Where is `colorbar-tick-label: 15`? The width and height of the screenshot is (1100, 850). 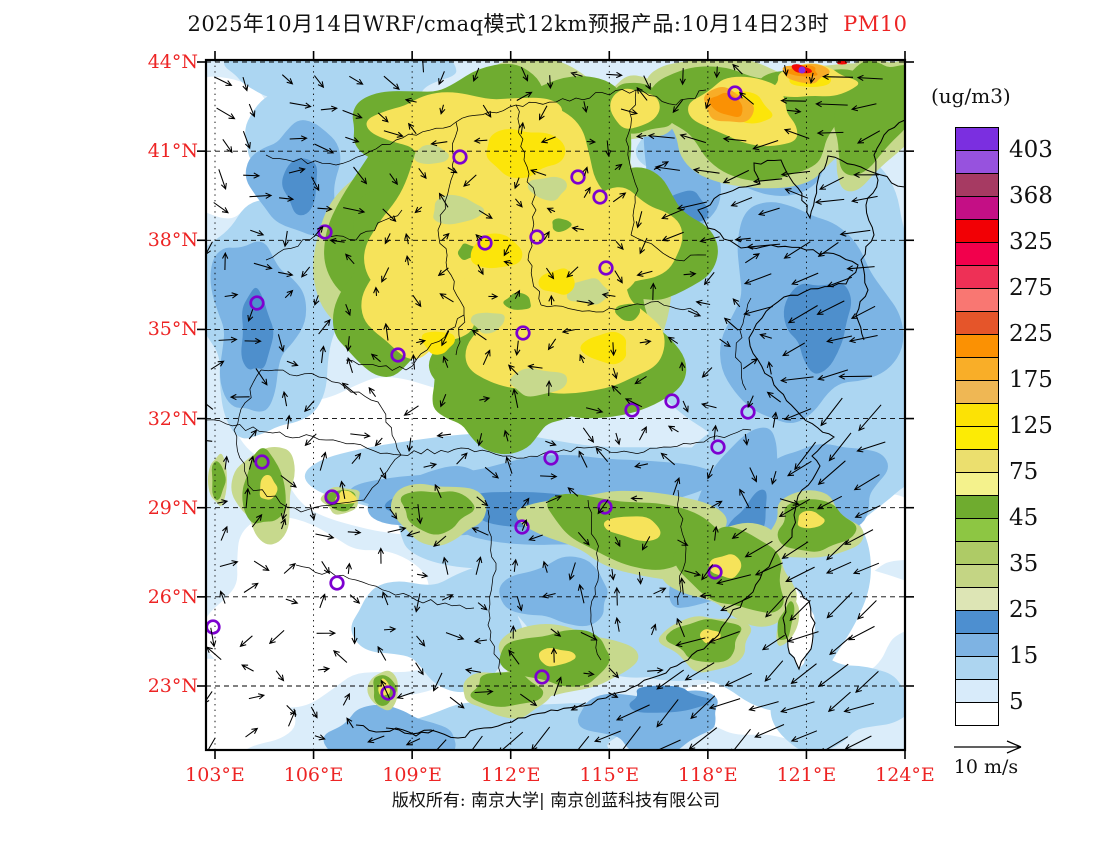 colorbar-tick-label: 15 is located at coordinates (1024, 656).